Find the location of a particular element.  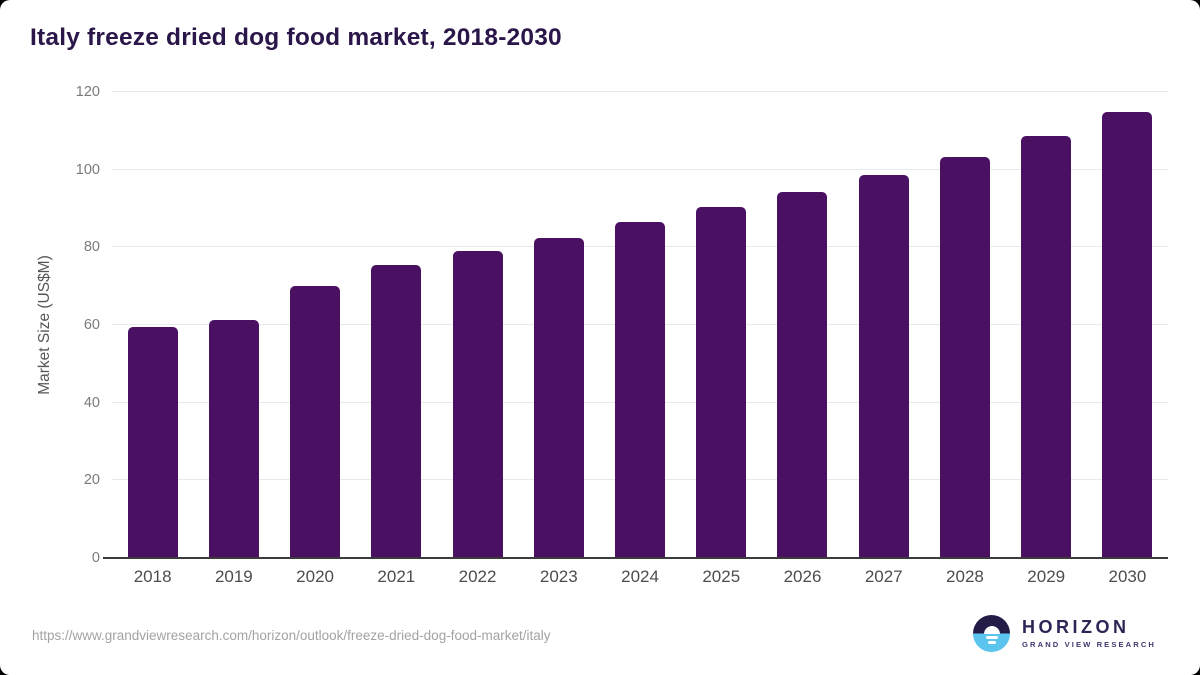

bar-slot-2029 is located at coordinates (1046, 325).